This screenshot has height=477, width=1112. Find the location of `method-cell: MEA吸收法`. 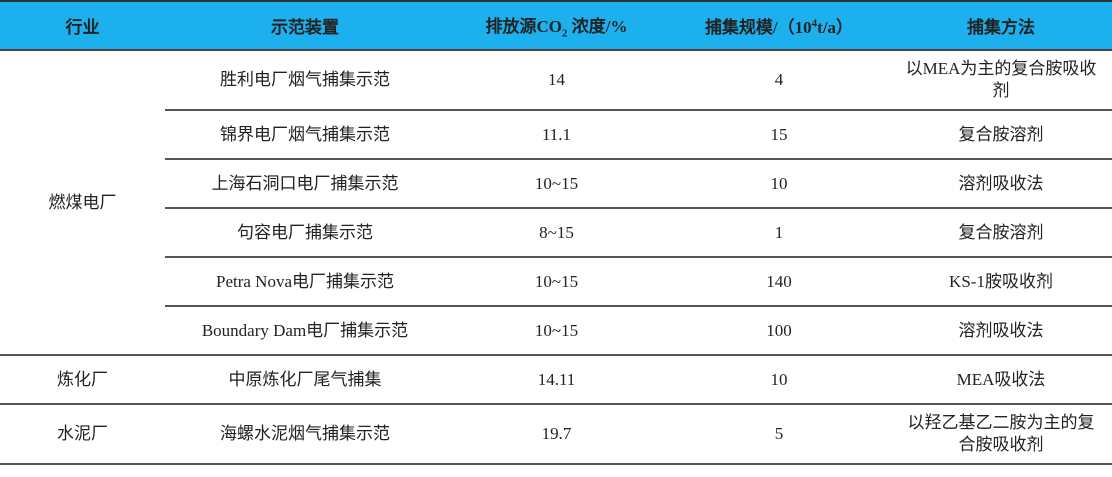

method-cell: MEA吸收法 is located at coordinates (1001, 380).